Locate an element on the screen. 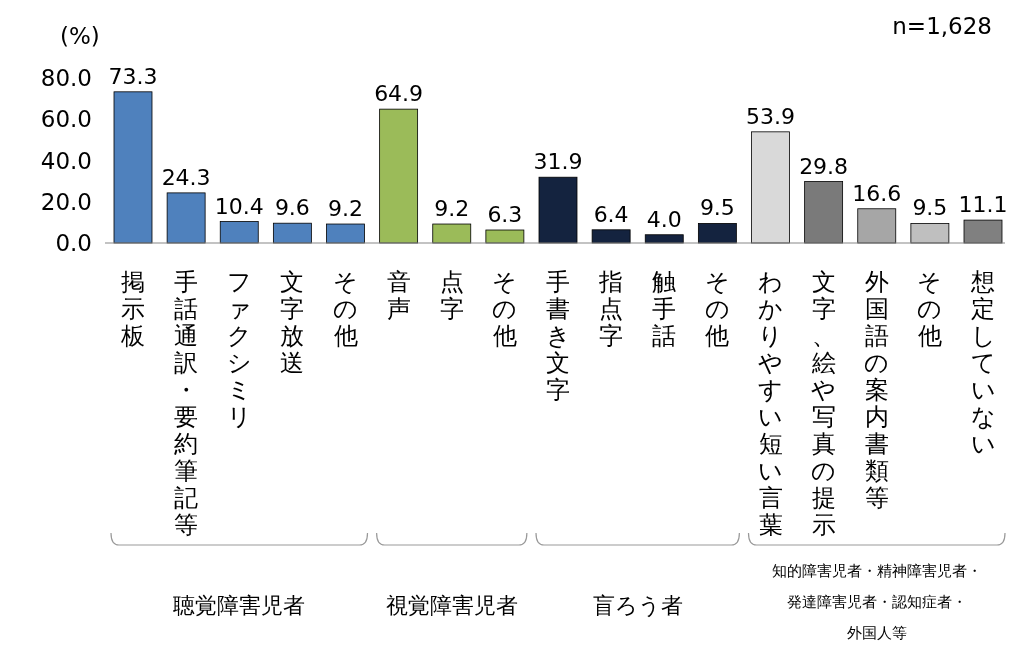  x-tick-label: 触手話 is located at coordinates (664, 309).